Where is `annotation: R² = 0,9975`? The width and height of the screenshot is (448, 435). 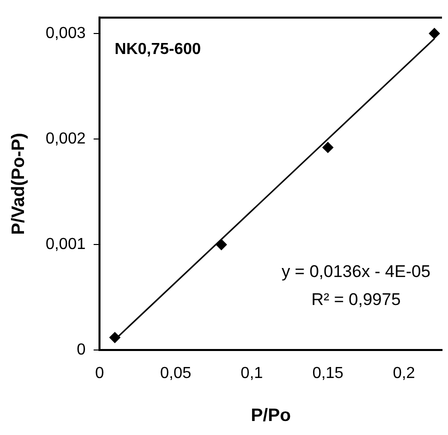 annotation: R² = 0,9975 is located at coordinates (356, 299).